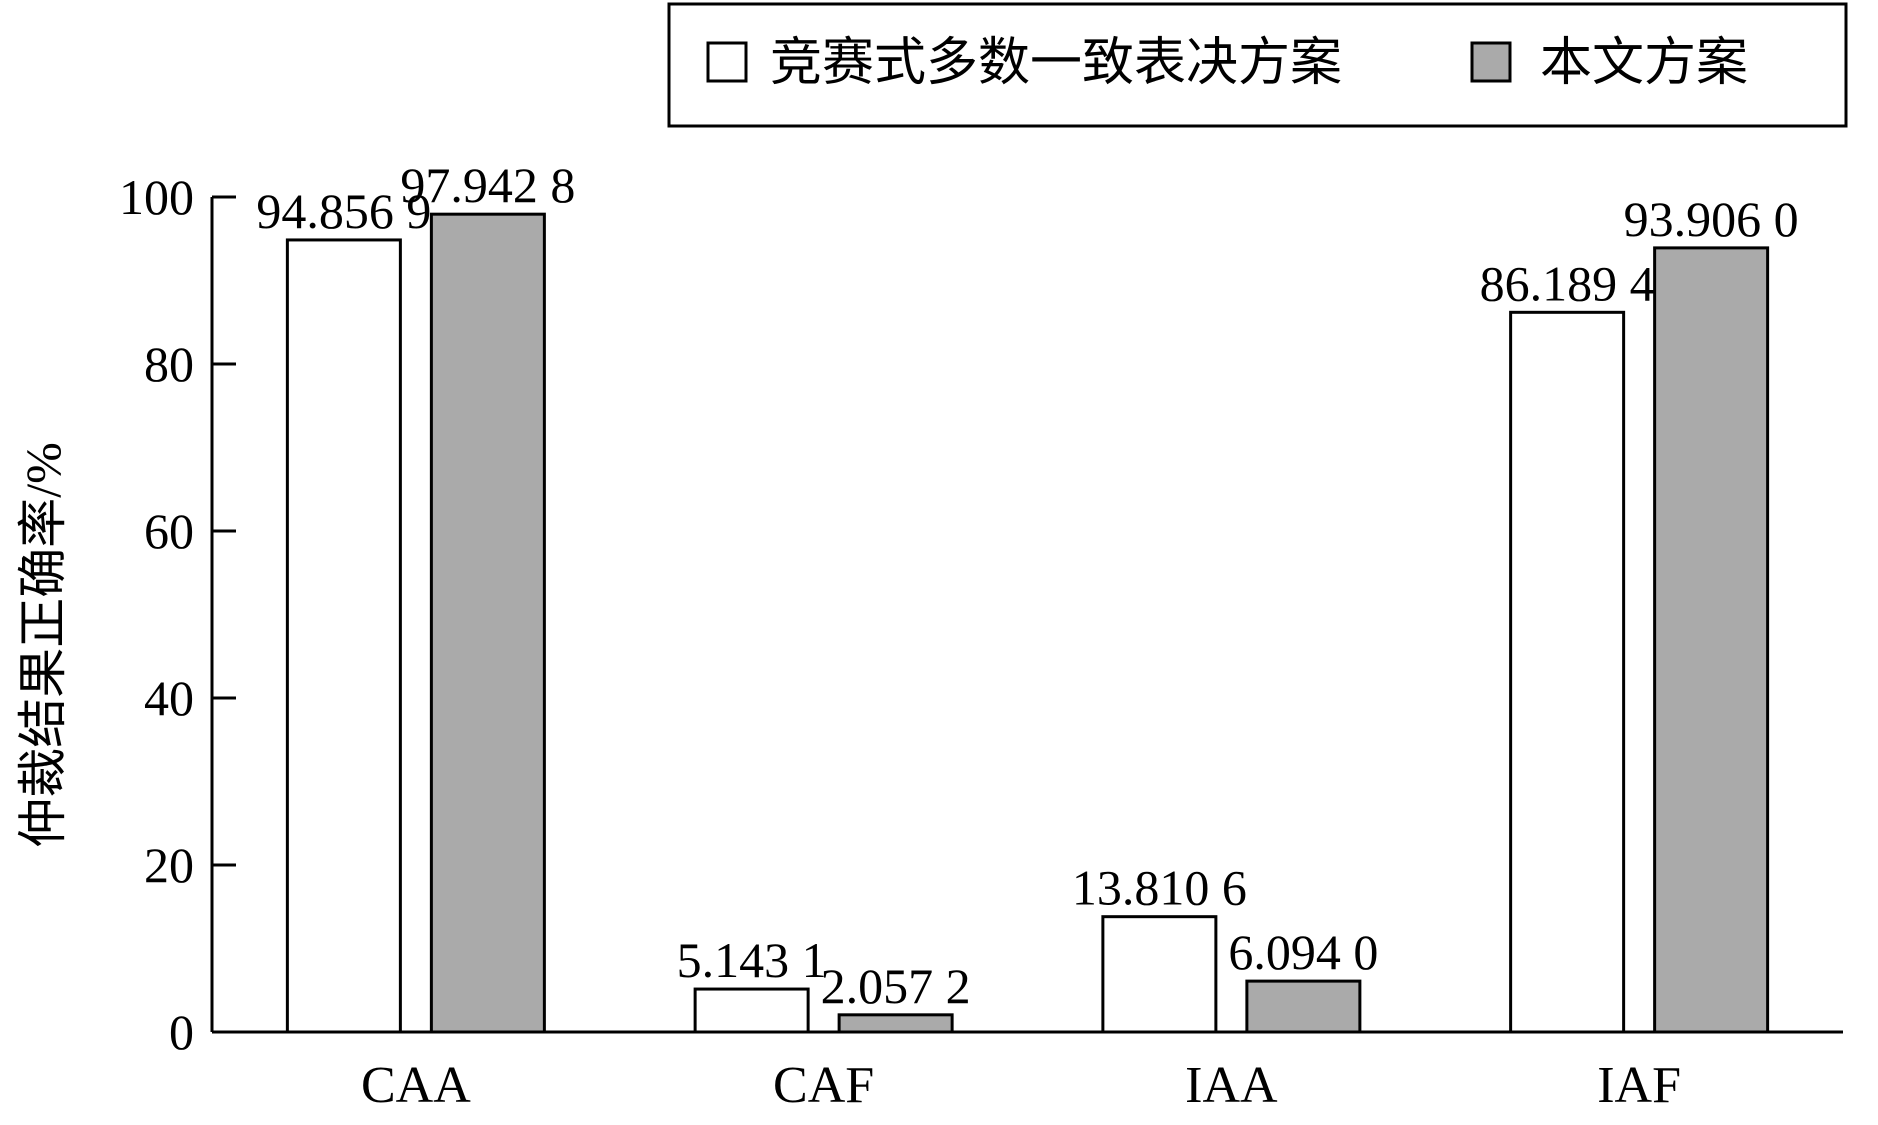  What do you see at coordinates (181, 1032) in the screenshot?
I see `y-tick-label: 0` at bounding box center [181, 1032].